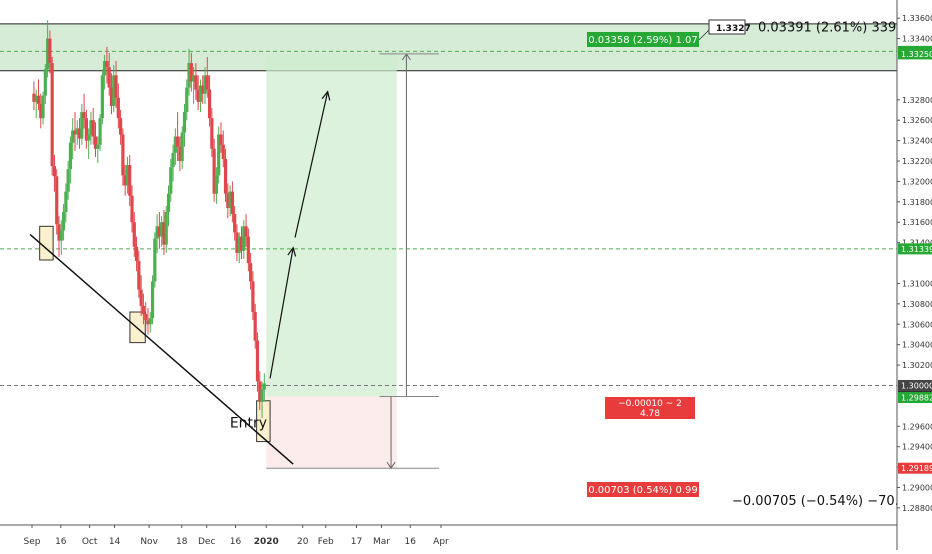 This screenshot has width=932, height=554. I want to click on price-tick-label: 1.33400, so click(917, 39).